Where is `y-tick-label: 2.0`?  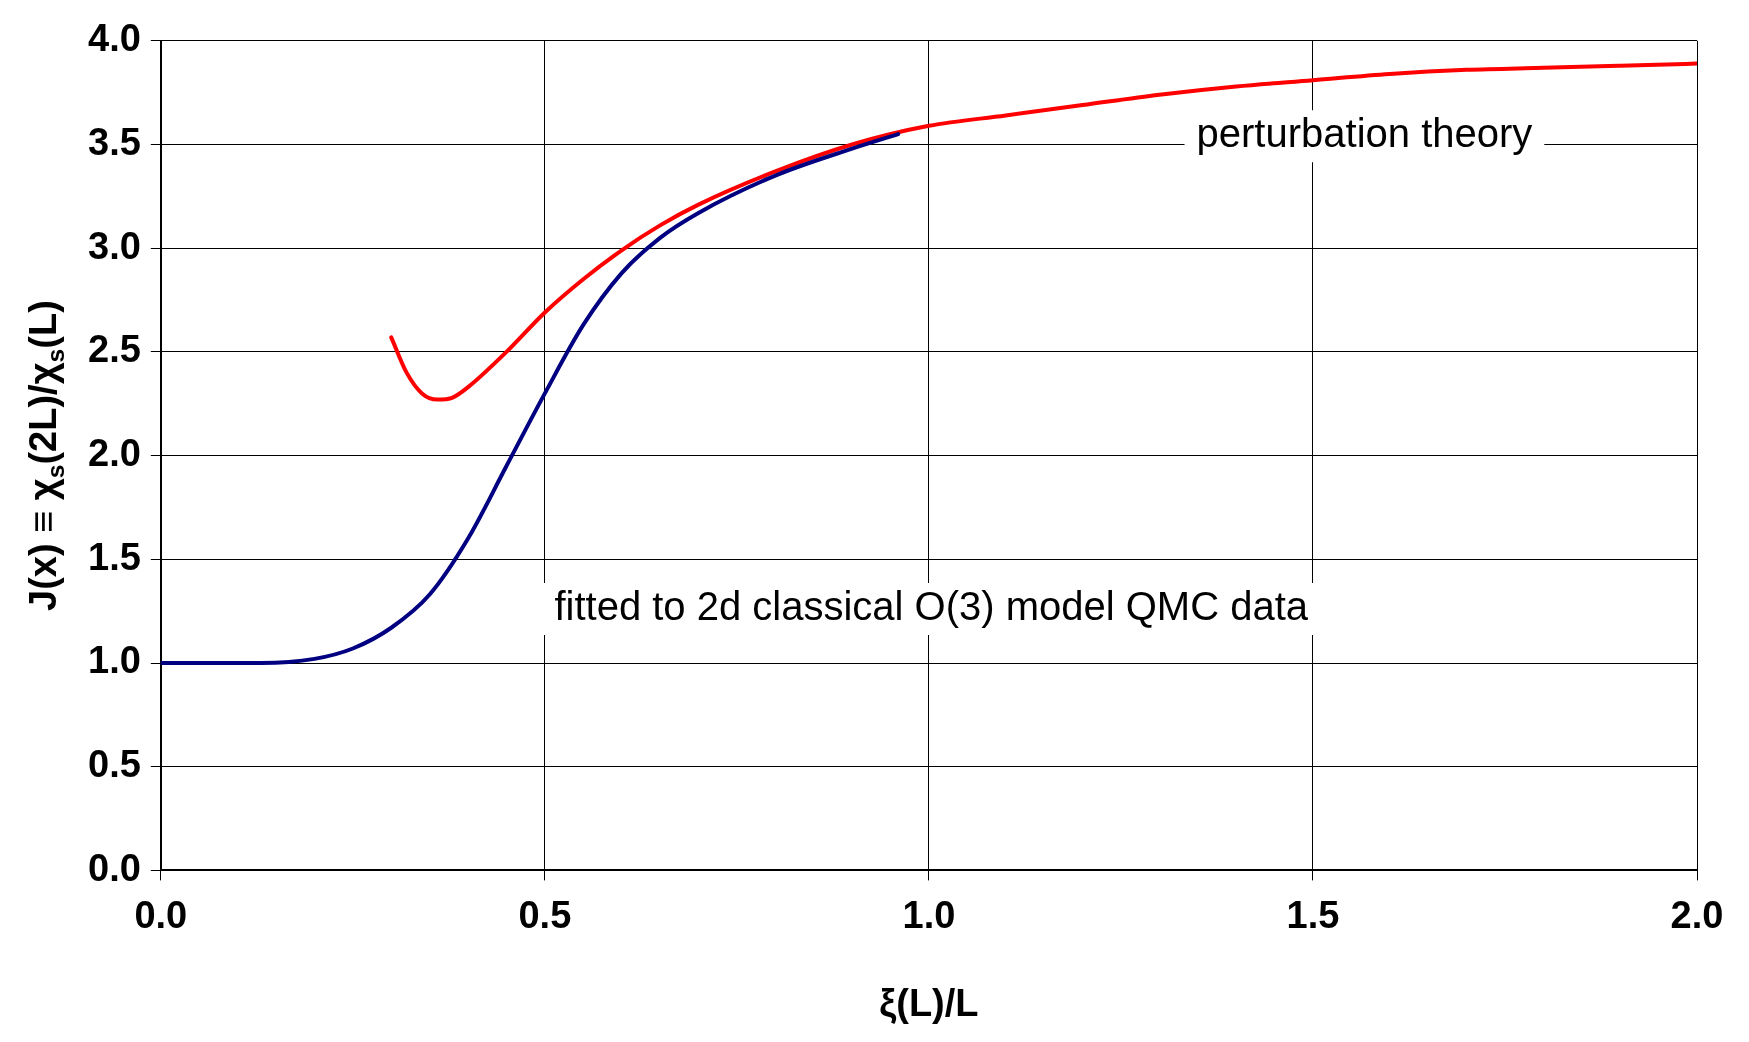 y-tick-label: 2.0 is located at coordinates (114, 453).